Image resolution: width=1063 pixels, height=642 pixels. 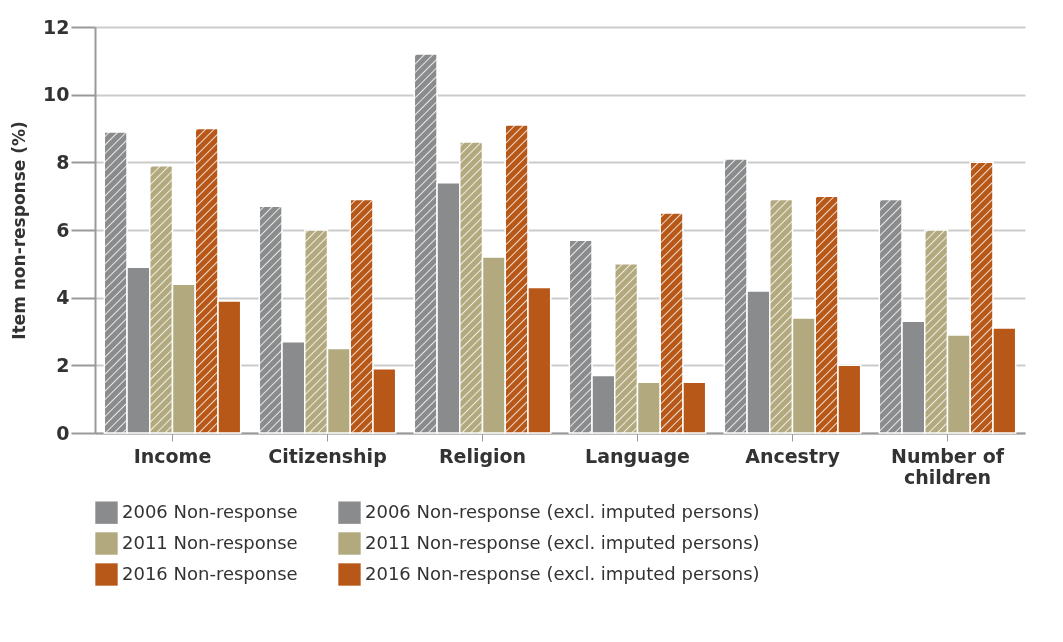 What do you see at coordinates (56, 94) in the screenshot?
I see `y-tick-label: 10` at bounding box center [56, 94].